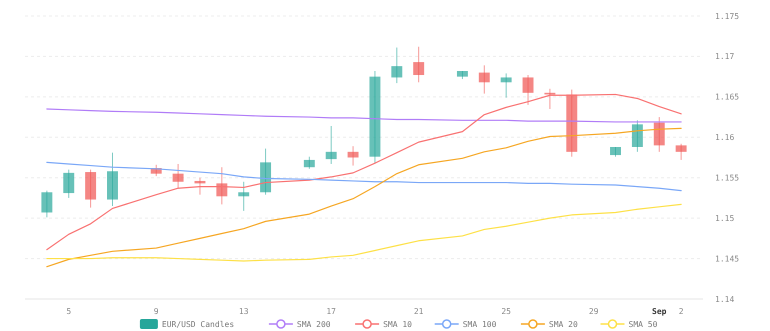  I want to click on y-tick-label: 1.15, so click(724, 218).